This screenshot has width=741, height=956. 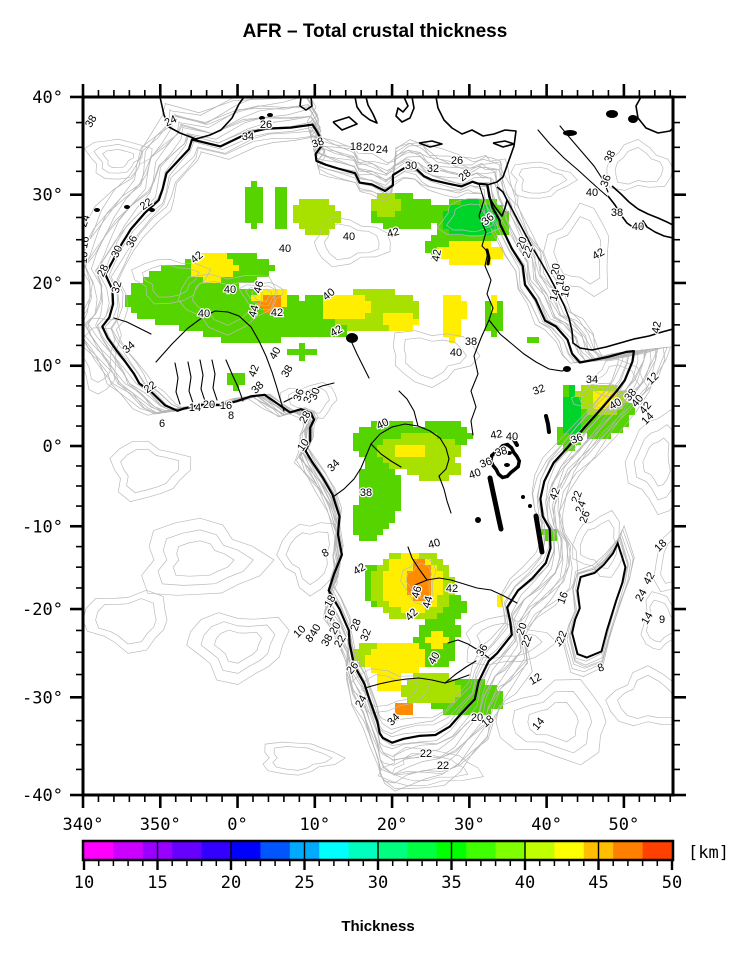 What do you see at coordinates (318, 142) in the screenshot?
I see `contour-label: 38` at bounding box center [318, 142].